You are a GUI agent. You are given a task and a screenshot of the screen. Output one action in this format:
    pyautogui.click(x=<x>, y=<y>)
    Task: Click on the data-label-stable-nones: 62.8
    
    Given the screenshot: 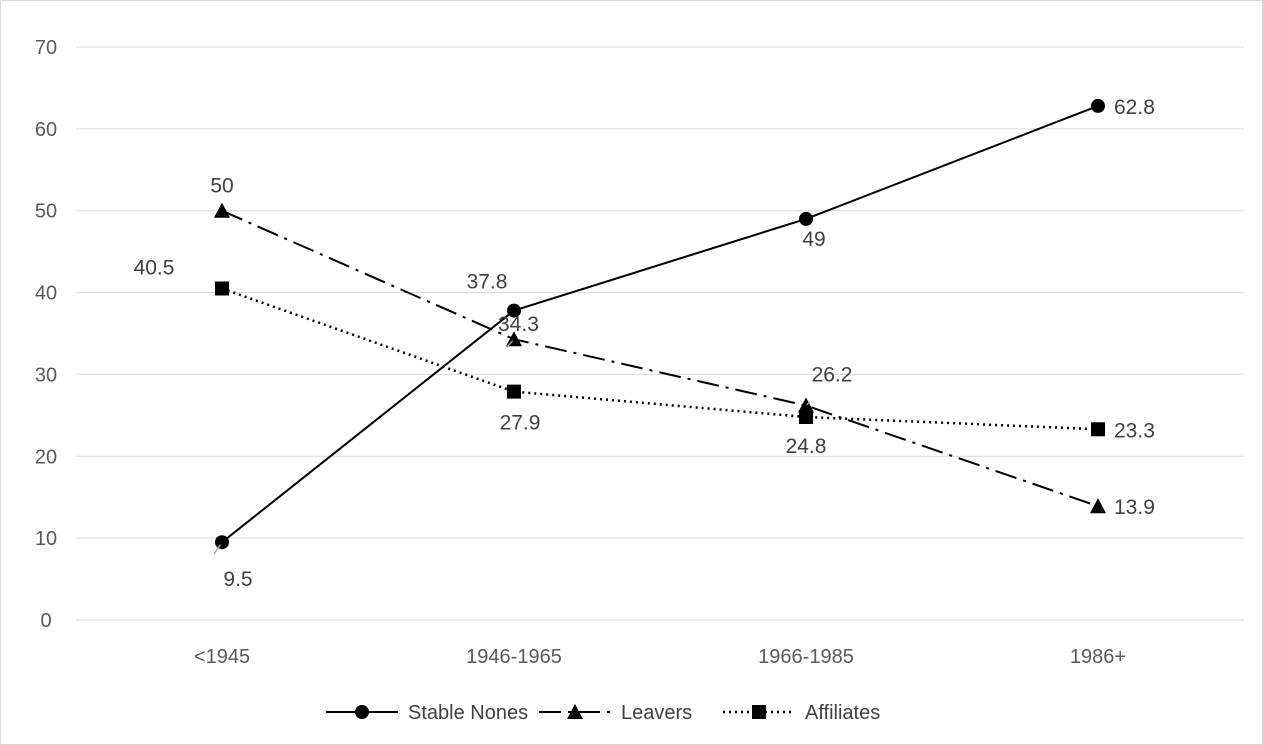 What is the action you would take?
    pyautogui.click(x=1134, y=107)
    